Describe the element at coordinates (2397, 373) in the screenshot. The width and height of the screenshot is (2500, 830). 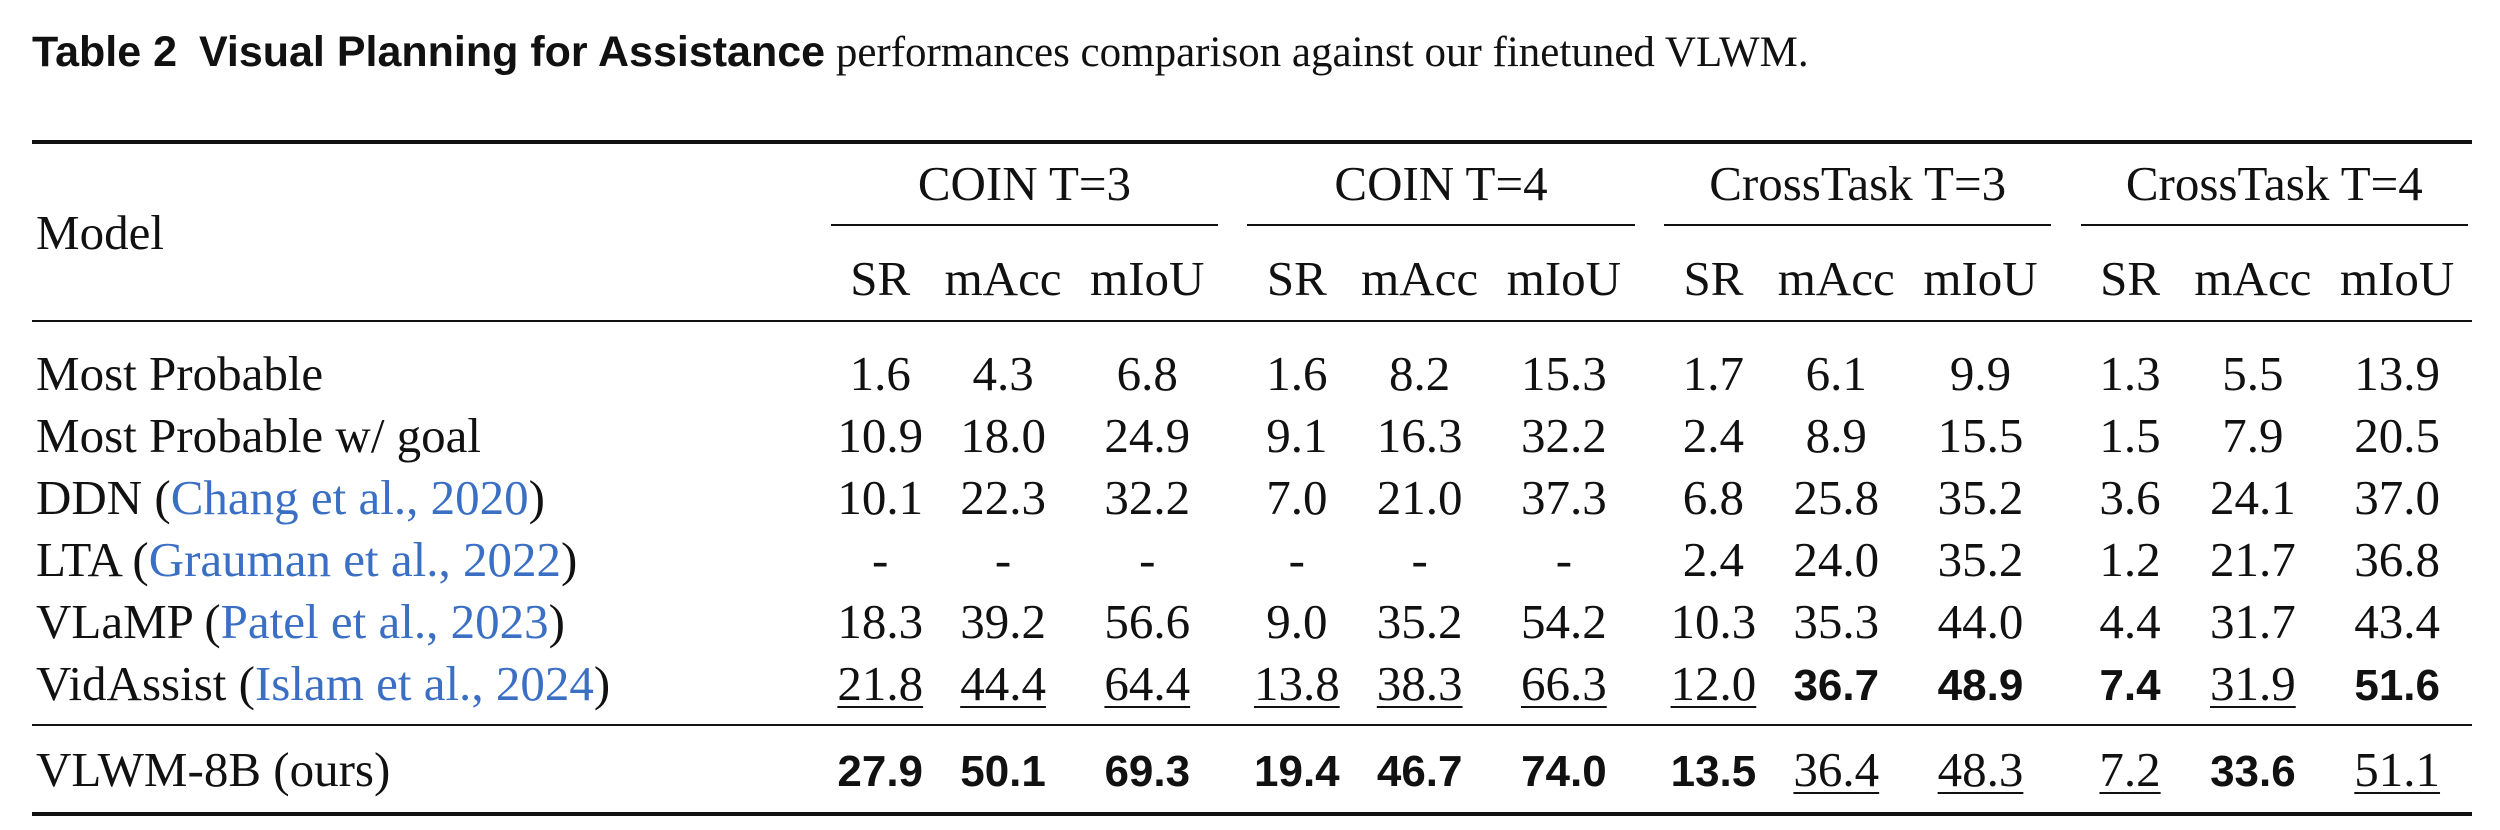
I see `table-cell: 13.9` at that location.